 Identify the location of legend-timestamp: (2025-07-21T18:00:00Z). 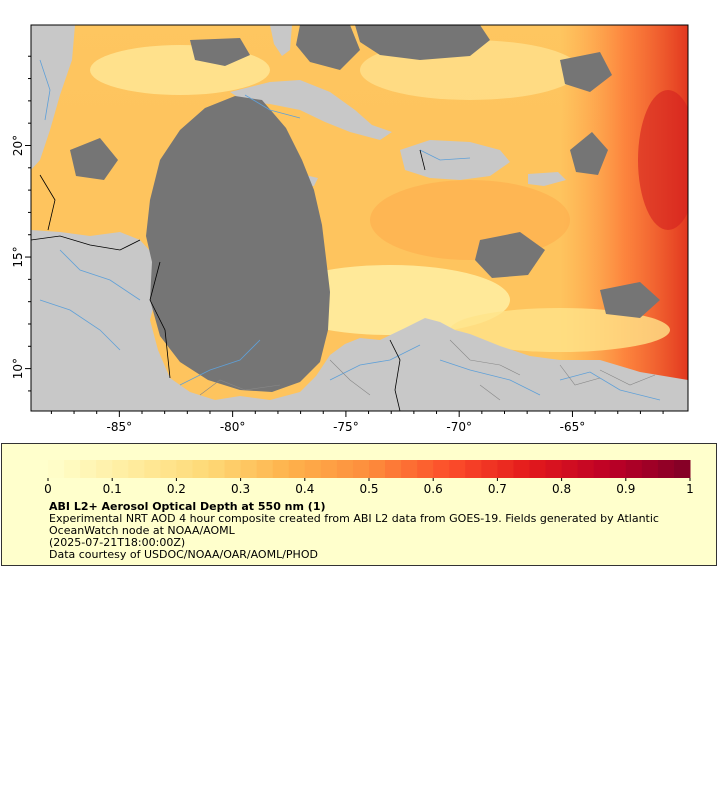
(117, 542).